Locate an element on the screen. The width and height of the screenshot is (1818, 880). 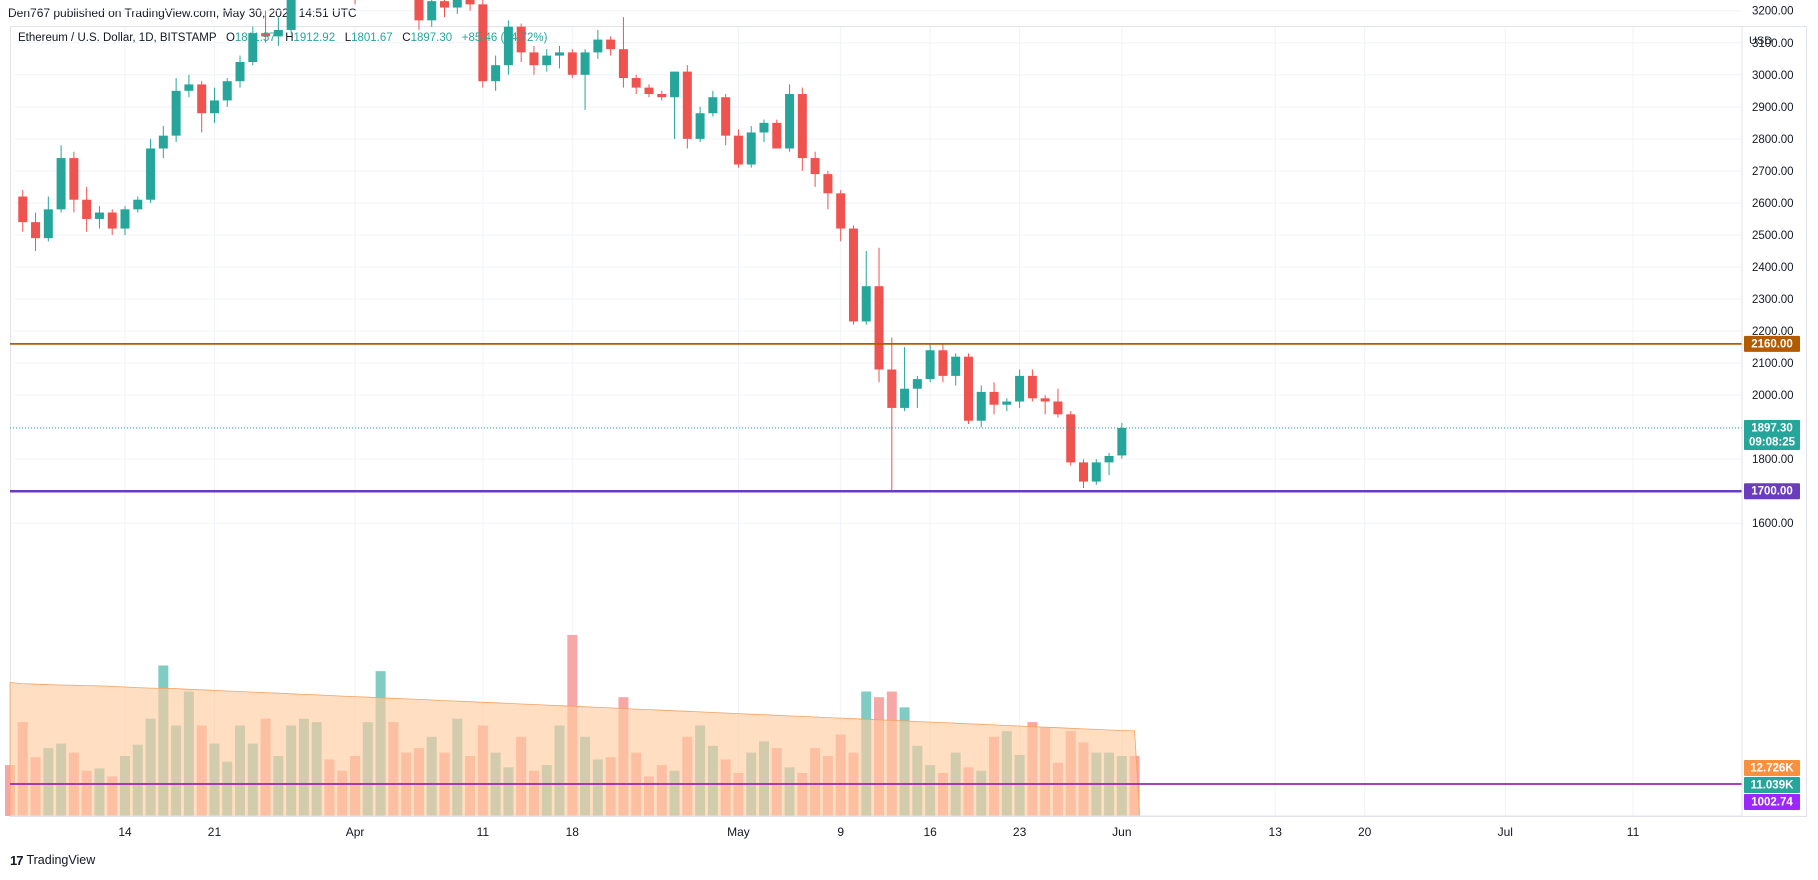
time-tick-label: Apr is located at coordinates (355, 832).